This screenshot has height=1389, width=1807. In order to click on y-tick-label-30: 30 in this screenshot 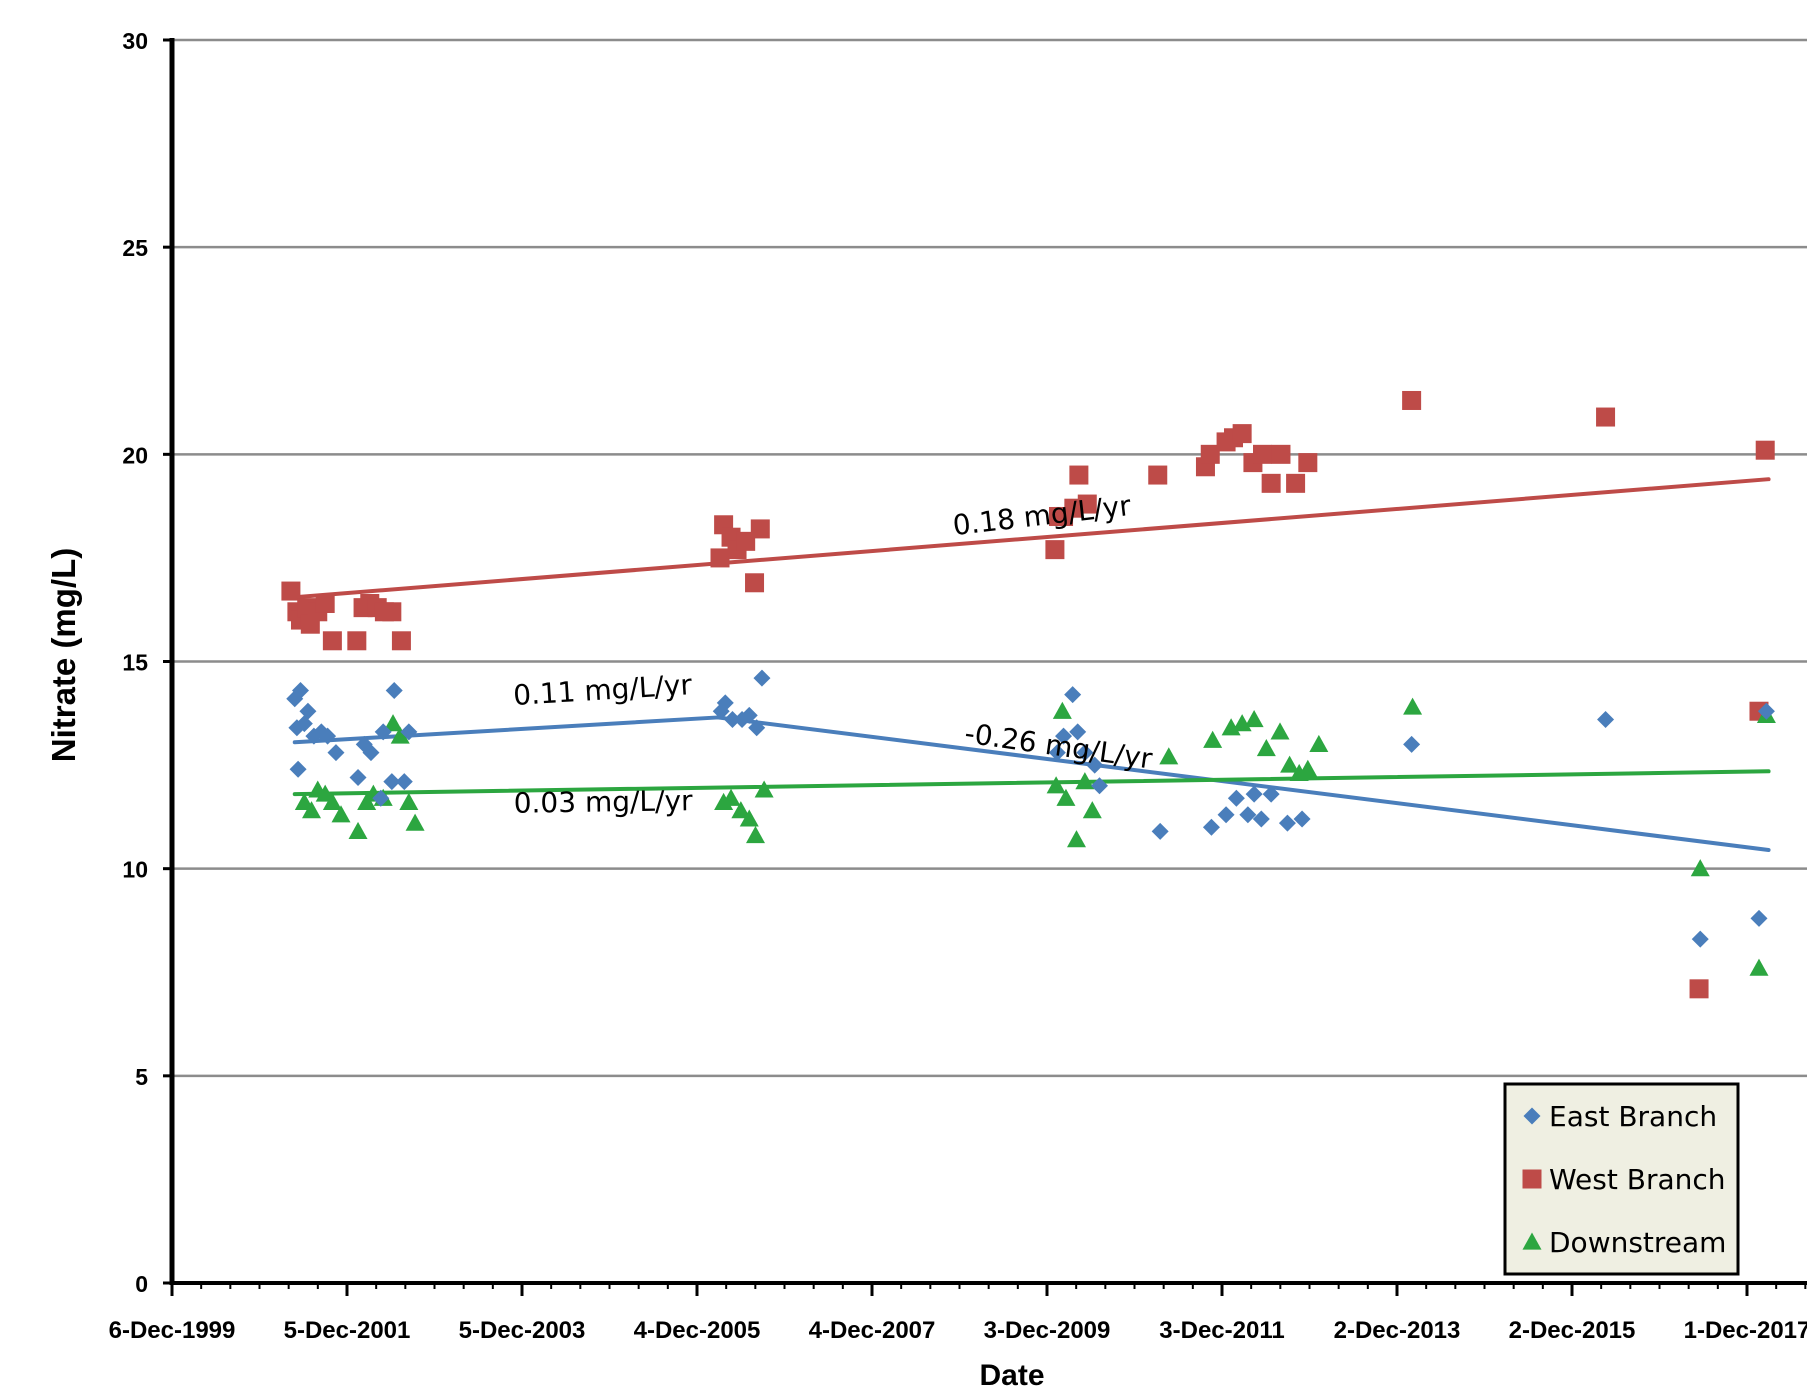, I will do `click(135, 41)`.